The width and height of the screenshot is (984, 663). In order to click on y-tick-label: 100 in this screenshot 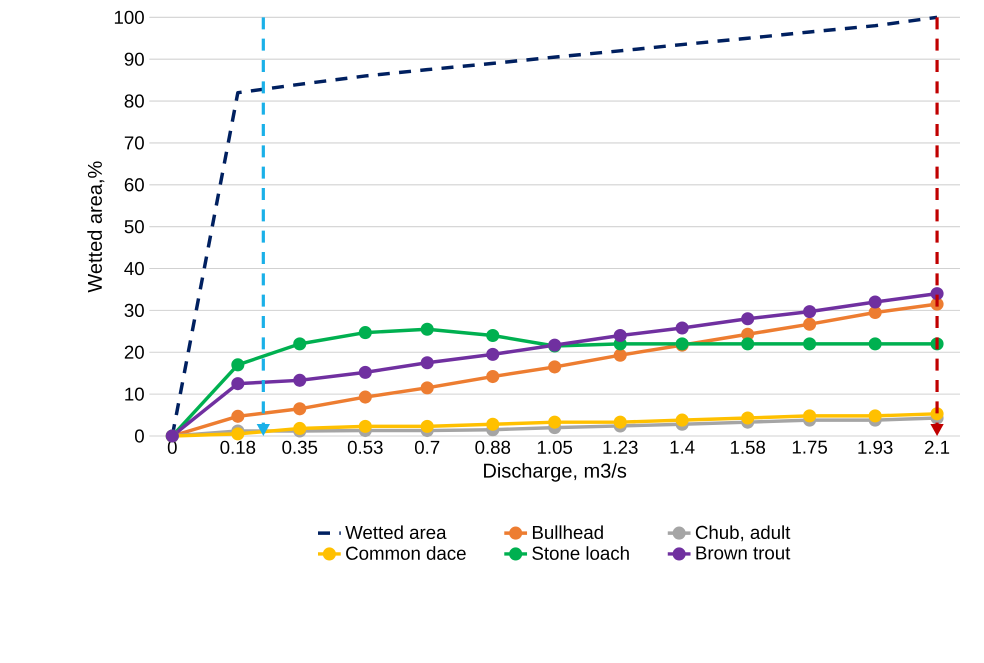, I will do `click(129, 17)`.